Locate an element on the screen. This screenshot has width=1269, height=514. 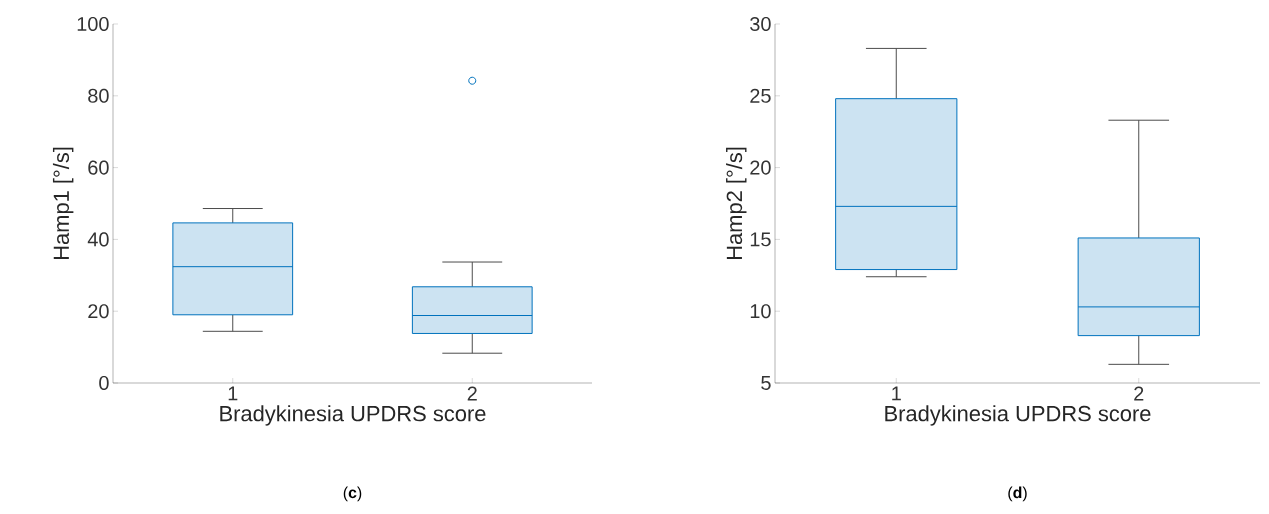
text: (c) is located at coordinates (352, 494).